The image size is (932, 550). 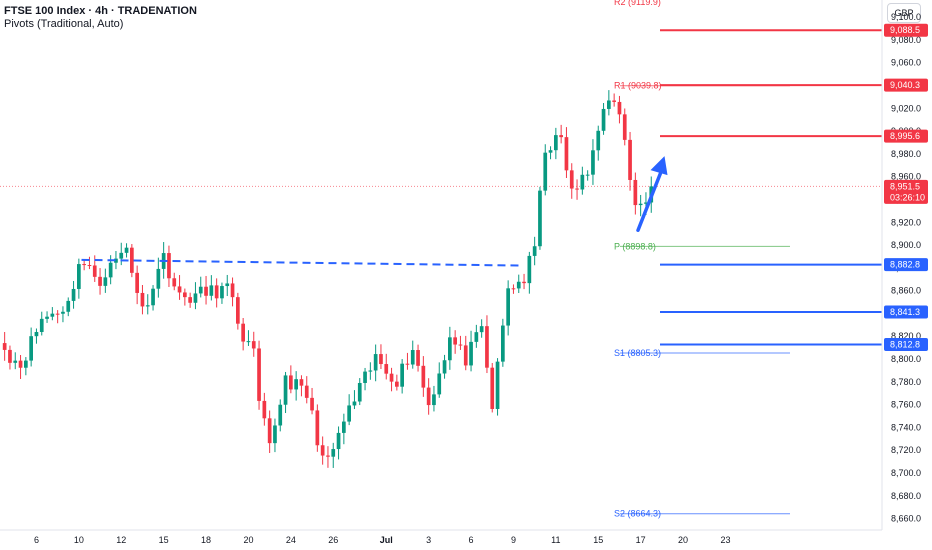 What do you see at coordinates (333, 540) in the screenshot?
I see `time-tick-label: 26` at bounding box center [333, 540].